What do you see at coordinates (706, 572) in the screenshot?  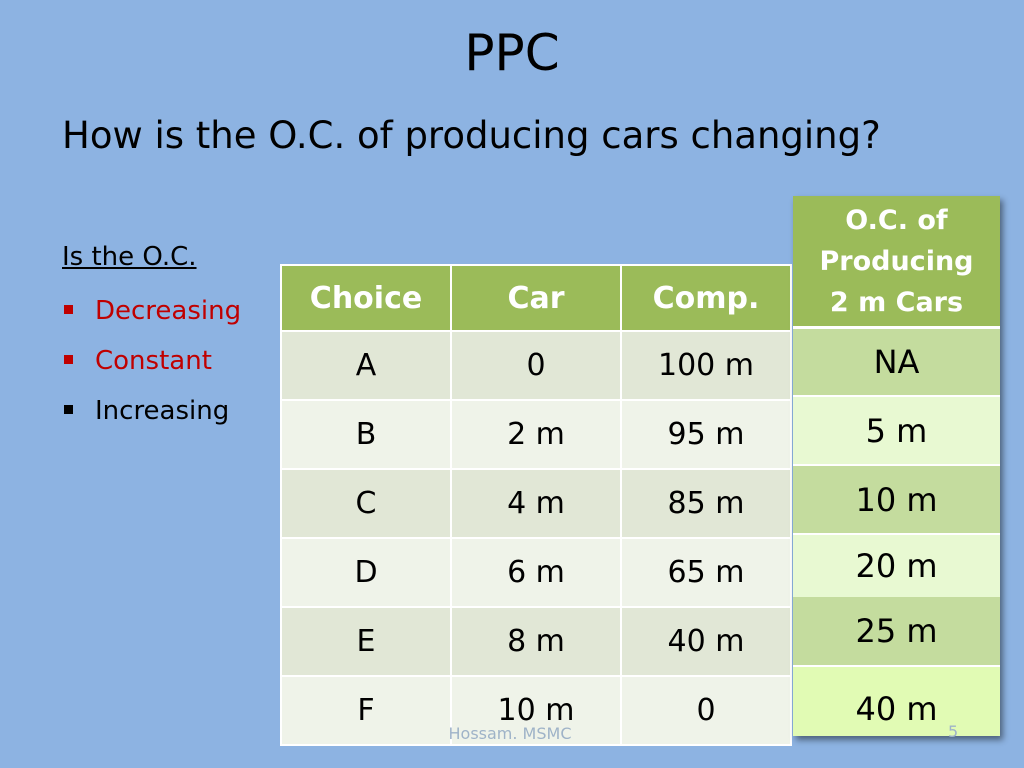 I see `table-cell: 65 m` at bounding box center [706, 572].